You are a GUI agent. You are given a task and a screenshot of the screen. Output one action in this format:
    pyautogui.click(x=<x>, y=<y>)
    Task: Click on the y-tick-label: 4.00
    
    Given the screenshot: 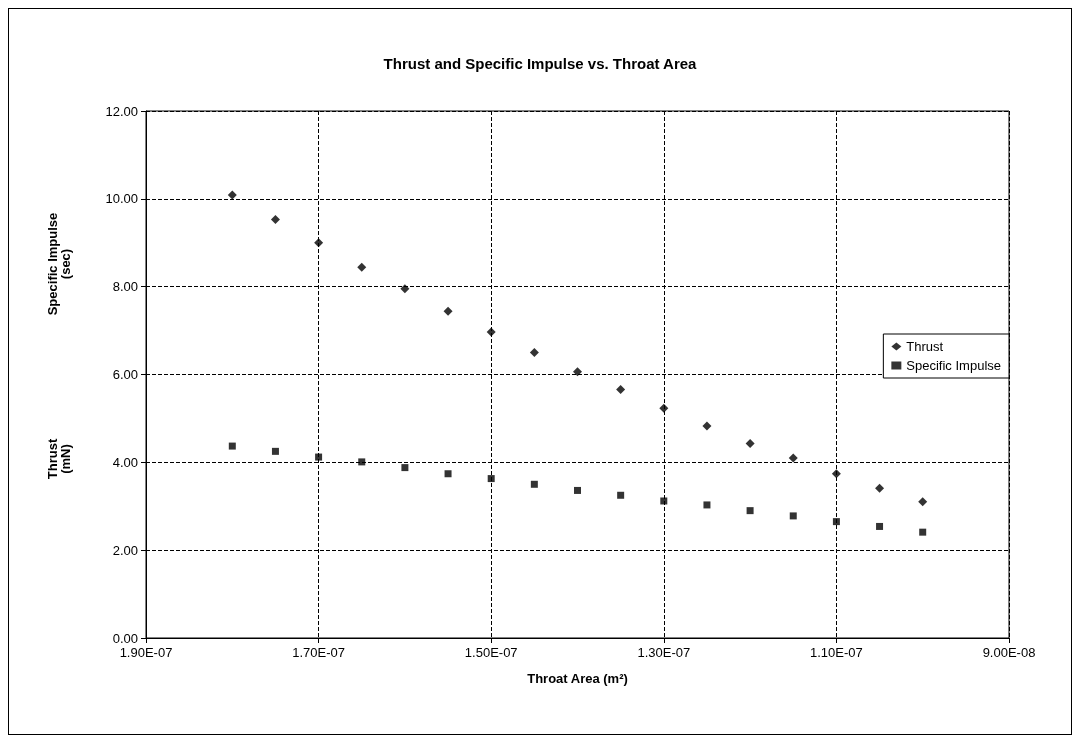 What is the action you would take?
    pyautogui.click(x=125, y=462)
    